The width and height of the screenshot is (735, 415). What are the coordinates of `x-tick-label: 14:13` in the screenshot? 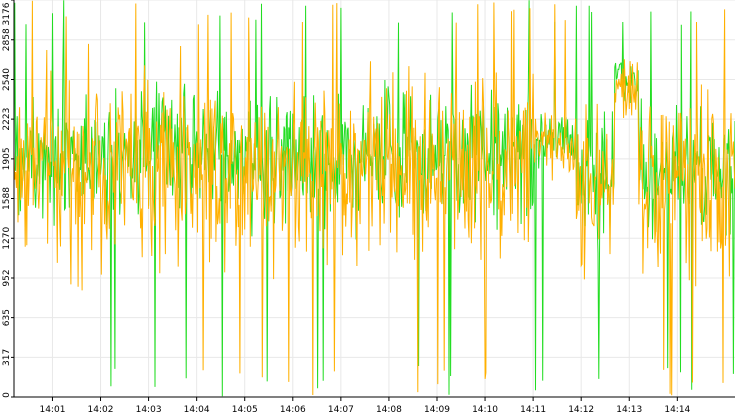 It's located at (629, 410).